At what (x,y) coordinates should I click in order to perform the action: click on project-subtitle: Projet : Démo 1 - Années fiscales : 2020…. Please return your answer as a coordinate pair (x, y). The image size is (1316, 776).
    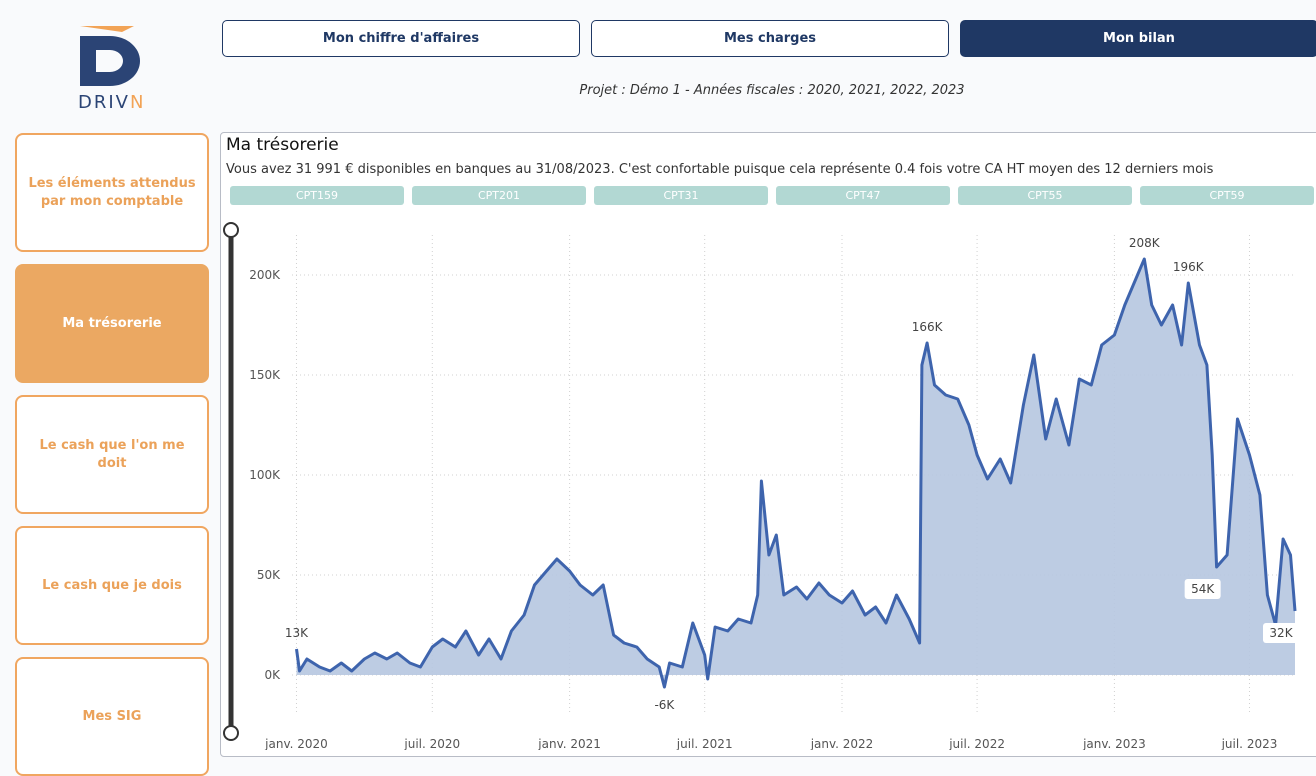
    Looking at the image, I should click on (772, 90).